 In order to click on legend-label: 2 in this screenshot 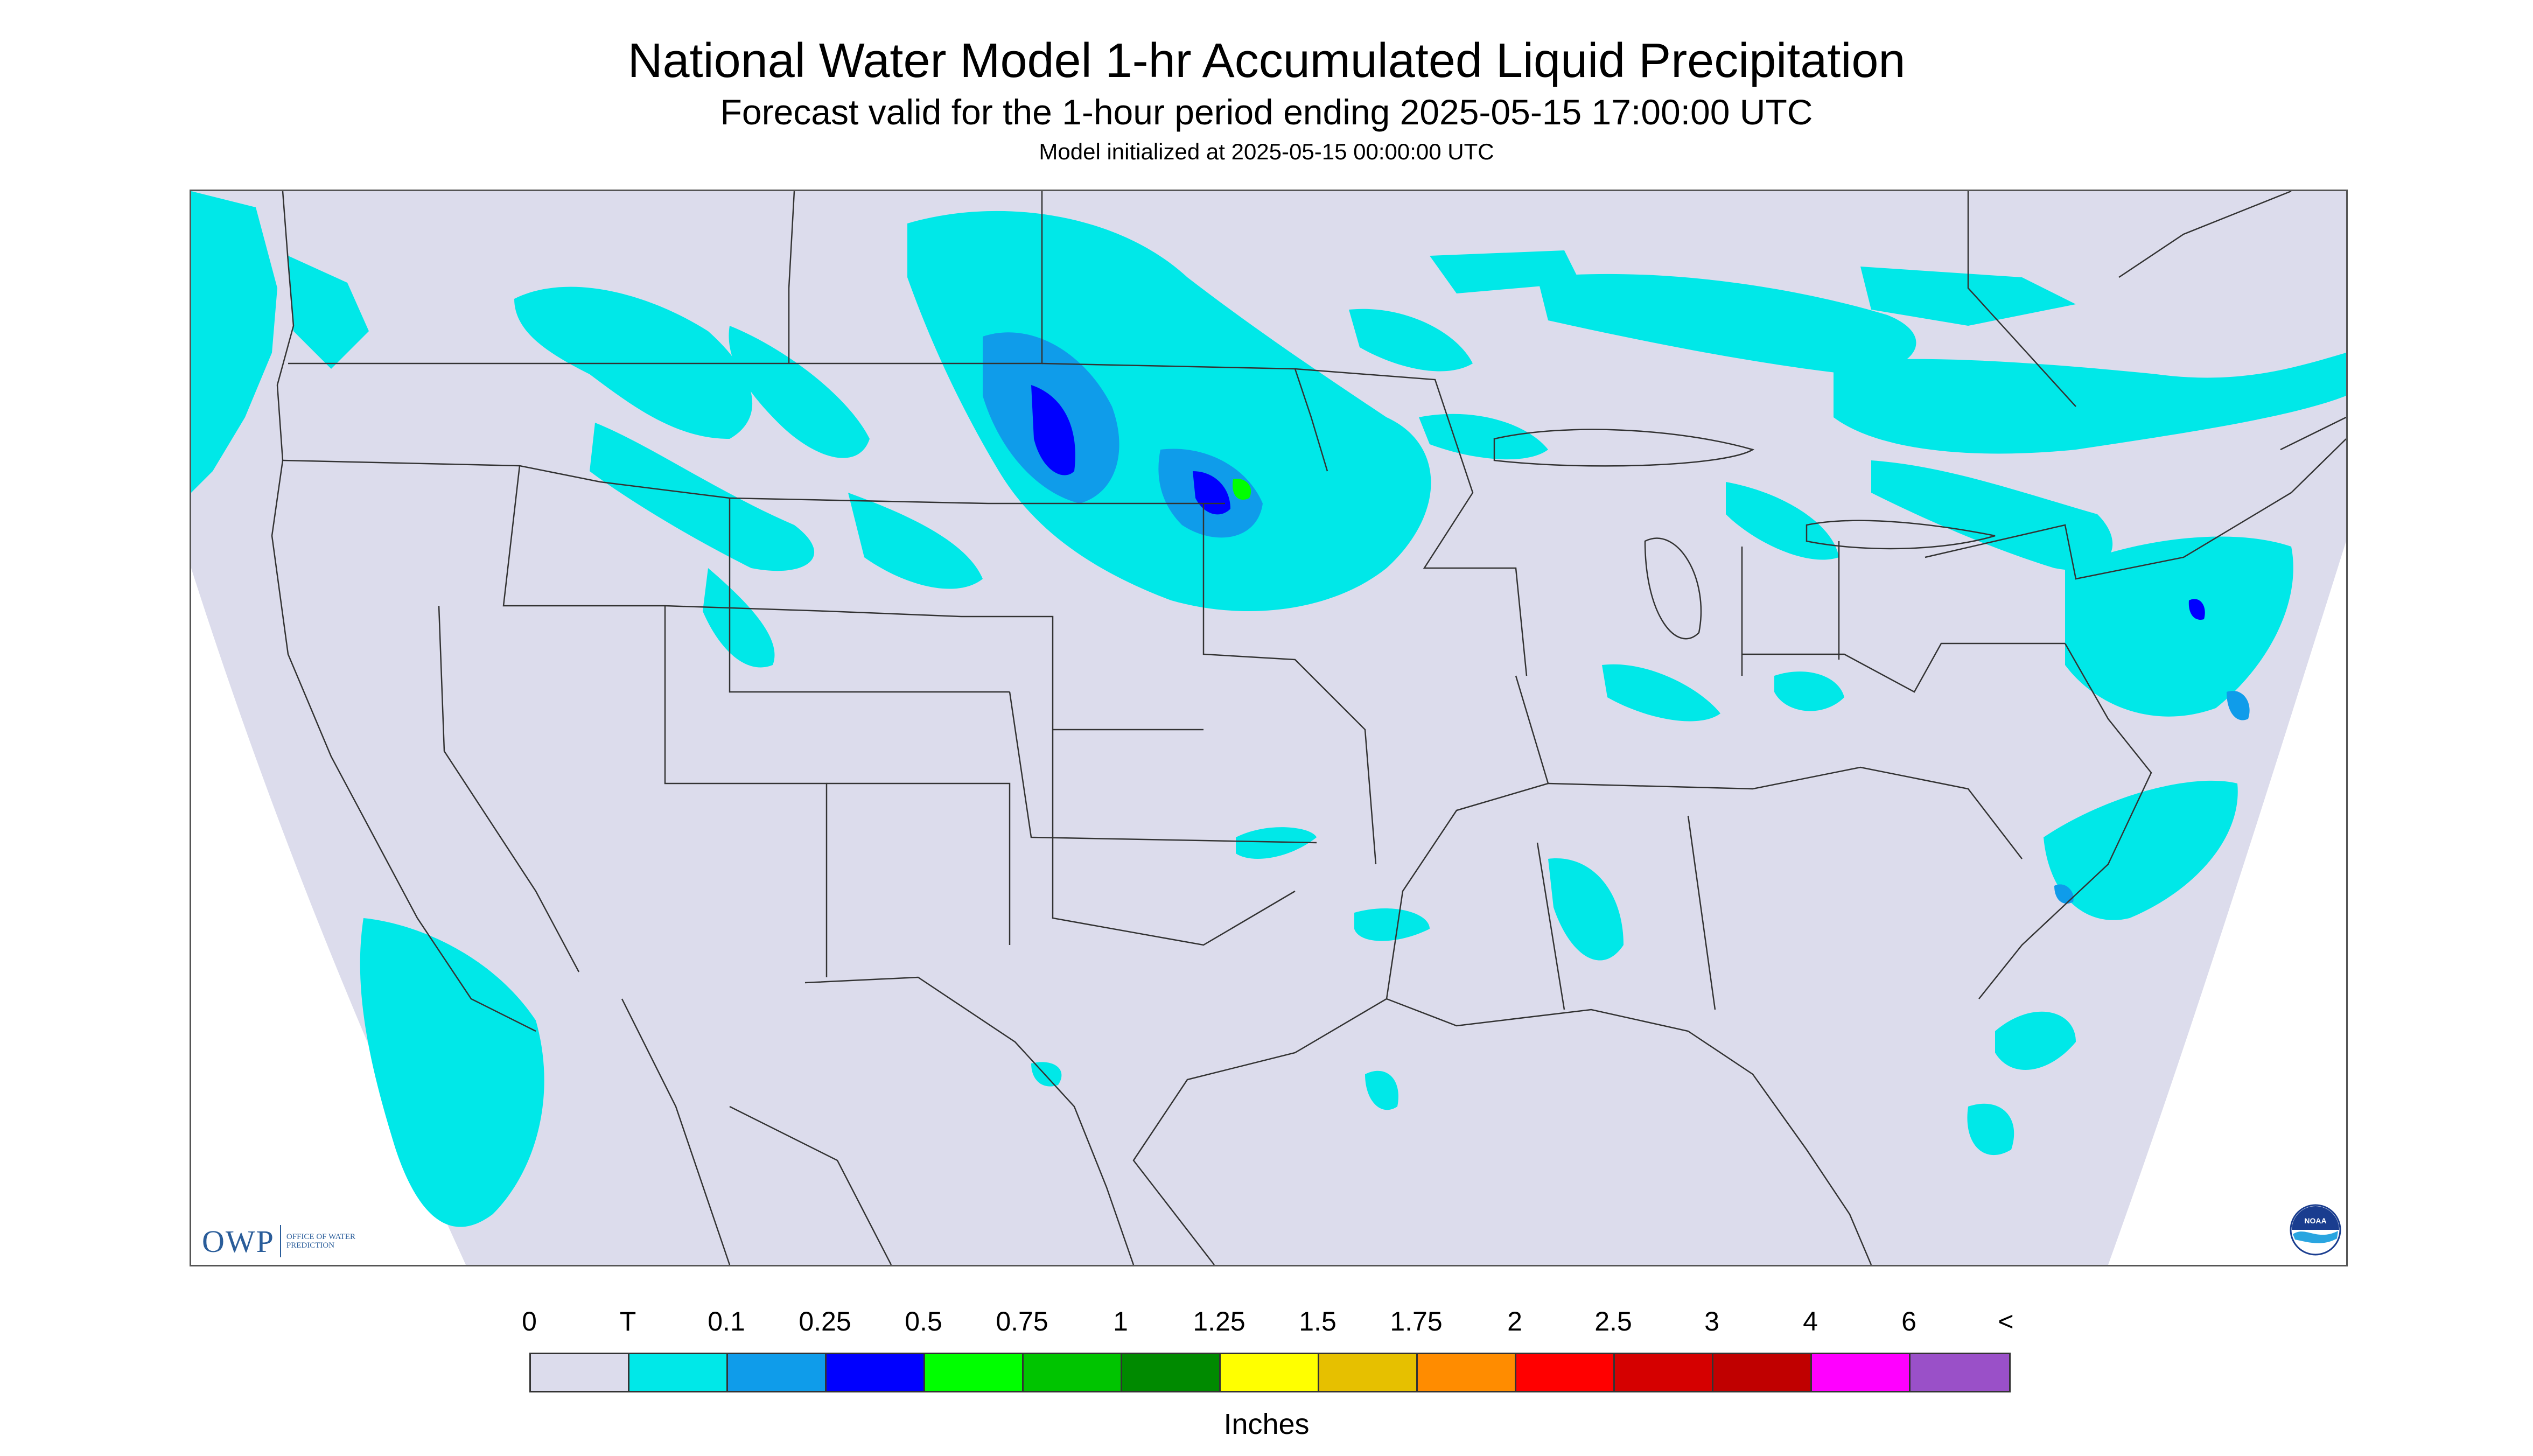, I will do `click(1515, 1321)`.